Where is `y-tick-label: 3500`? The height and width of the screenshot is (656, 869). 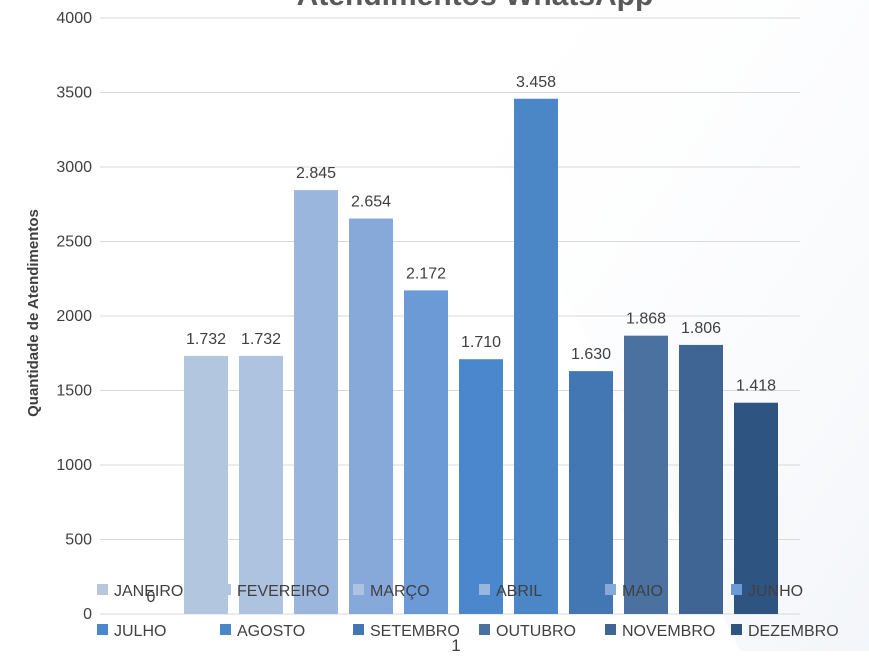
y-tick-label: 3500 is located at coordinates (74, 93).